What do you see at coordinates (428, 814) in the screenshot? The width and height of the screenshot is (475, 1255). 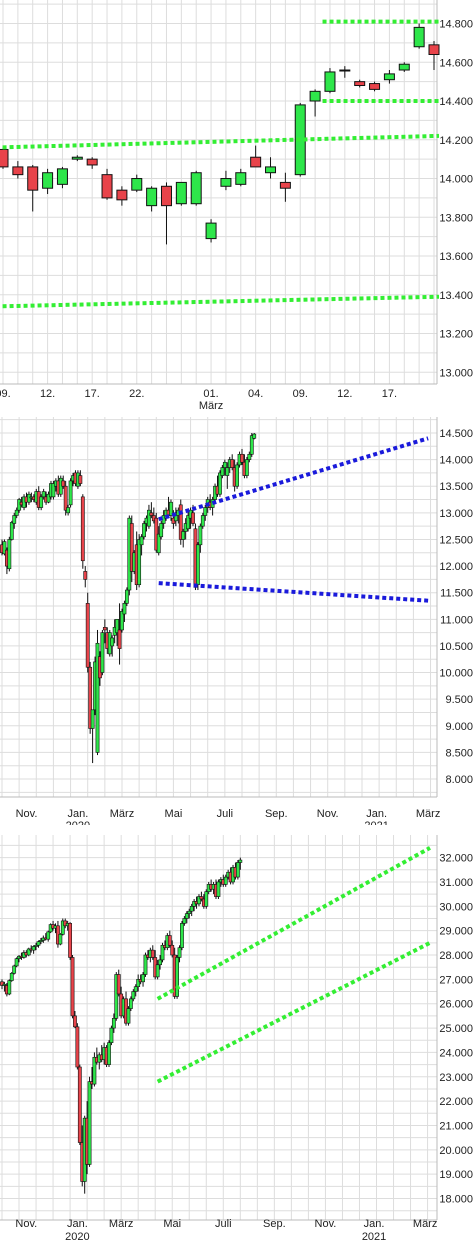 I see `x-tick-label: März` at bounding box center [428, 814].